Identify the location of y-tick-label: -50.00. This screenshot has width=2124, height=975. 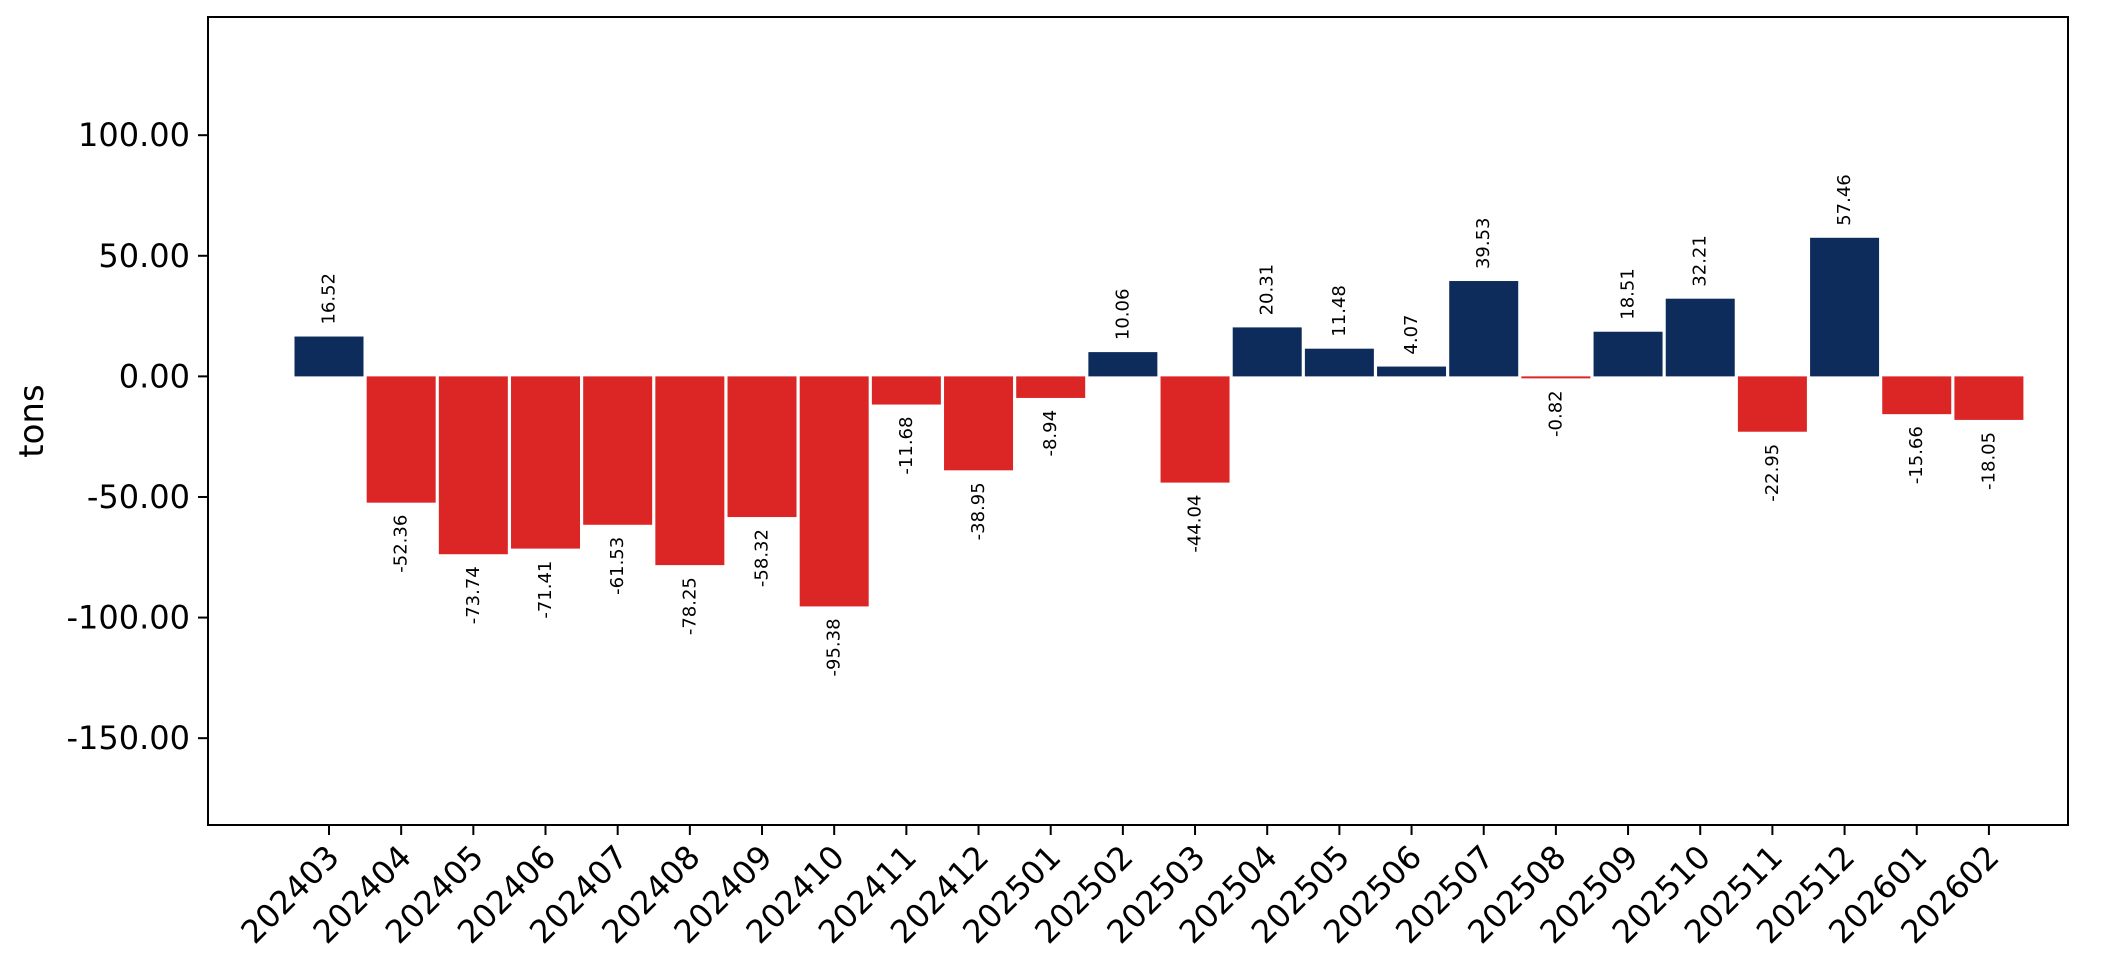
(138, 497).